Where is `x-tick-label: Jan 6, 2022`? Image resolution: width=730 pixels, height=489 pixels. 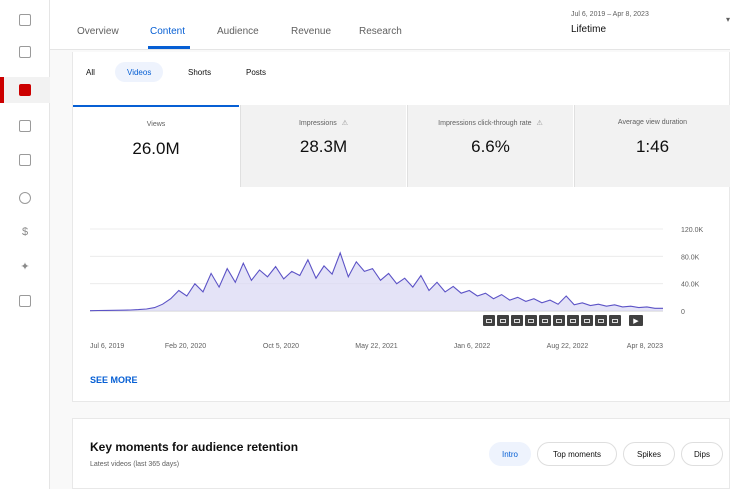 x-tick-label: Jan 6, 2022 is located at coordinates (472, 346).